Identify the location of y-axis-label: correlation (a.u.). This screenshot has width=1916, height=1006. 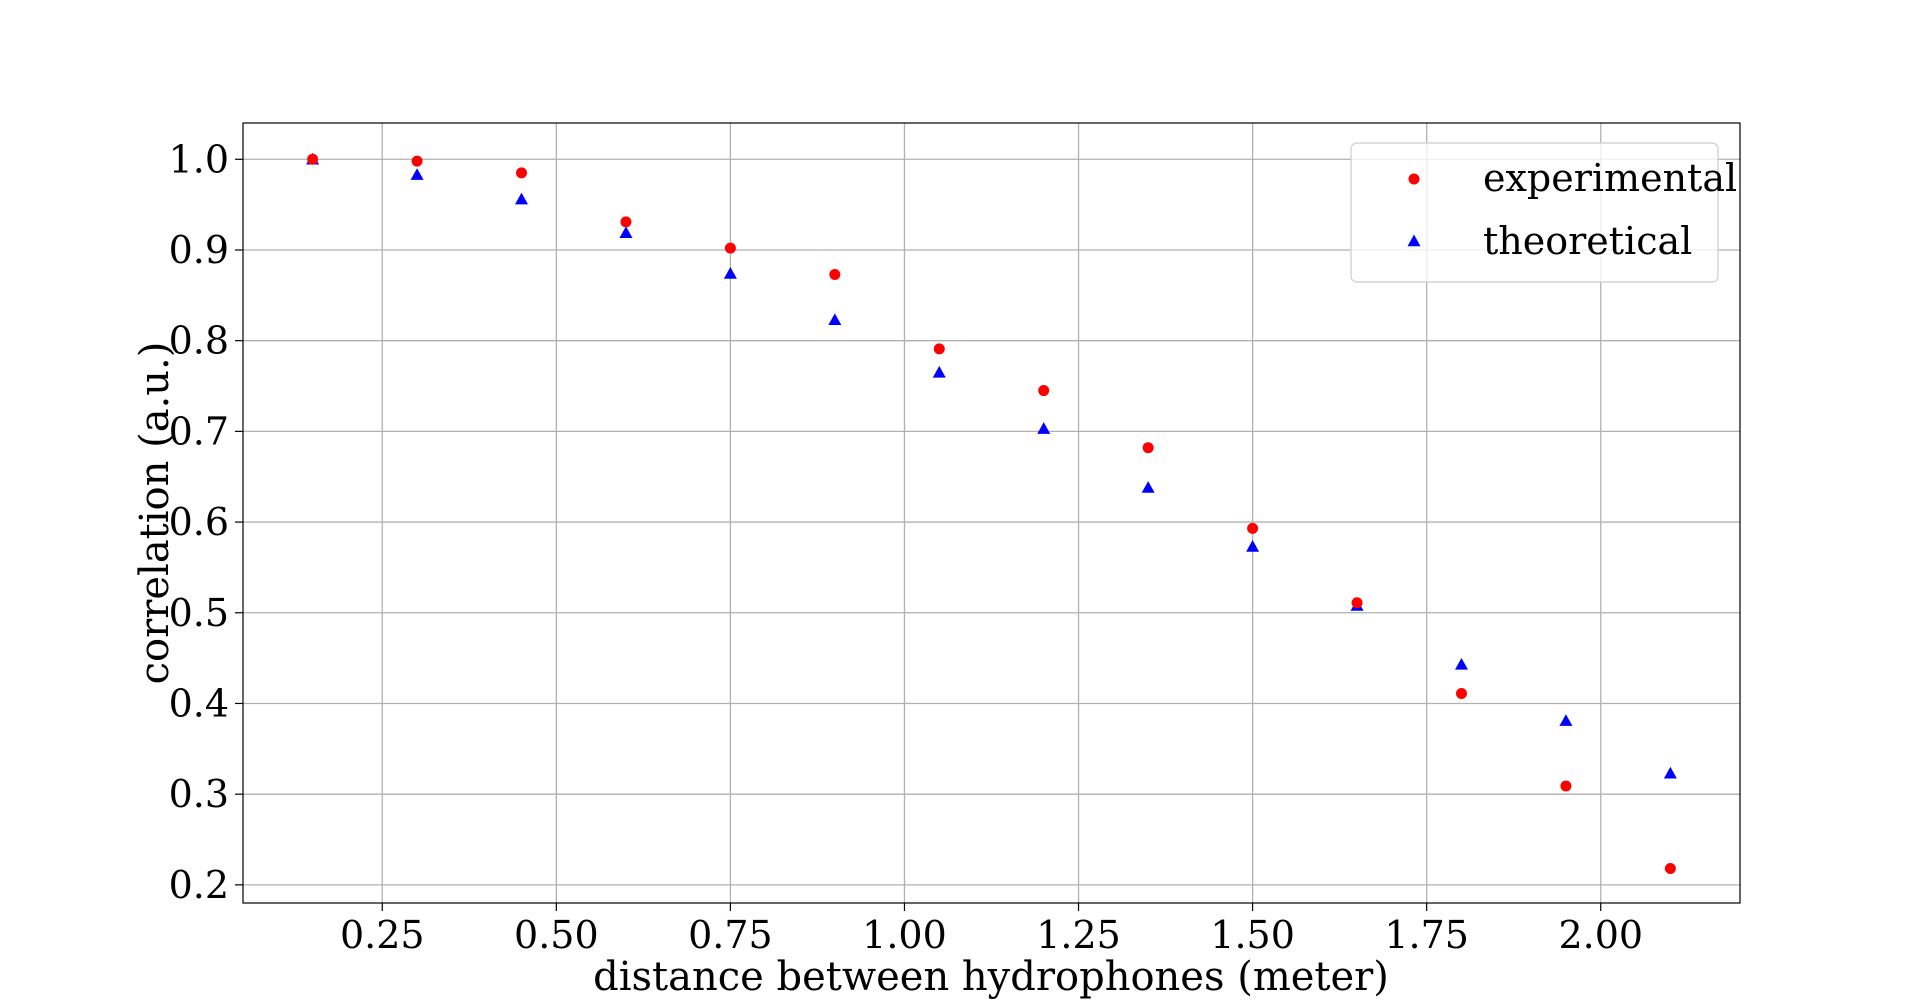
(155, 513).